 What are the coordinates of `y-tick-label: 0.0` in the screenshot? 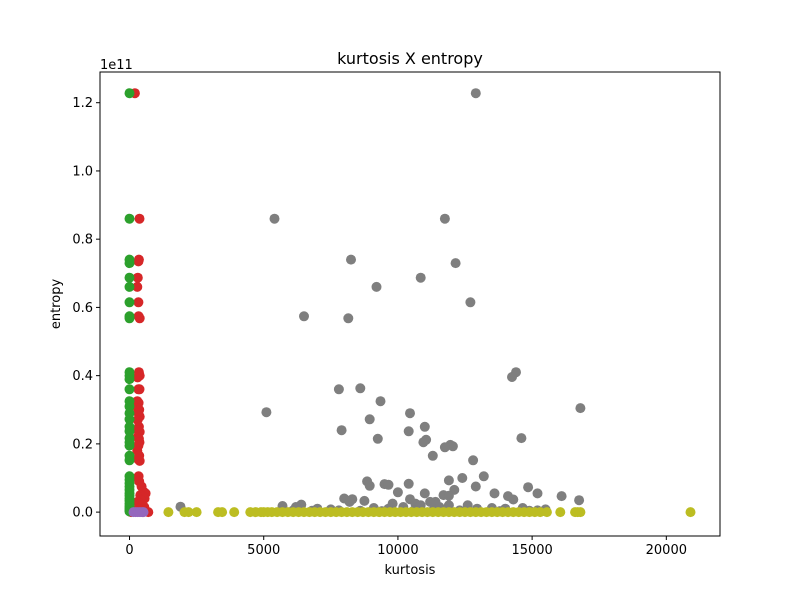 It's located at (82, 513).